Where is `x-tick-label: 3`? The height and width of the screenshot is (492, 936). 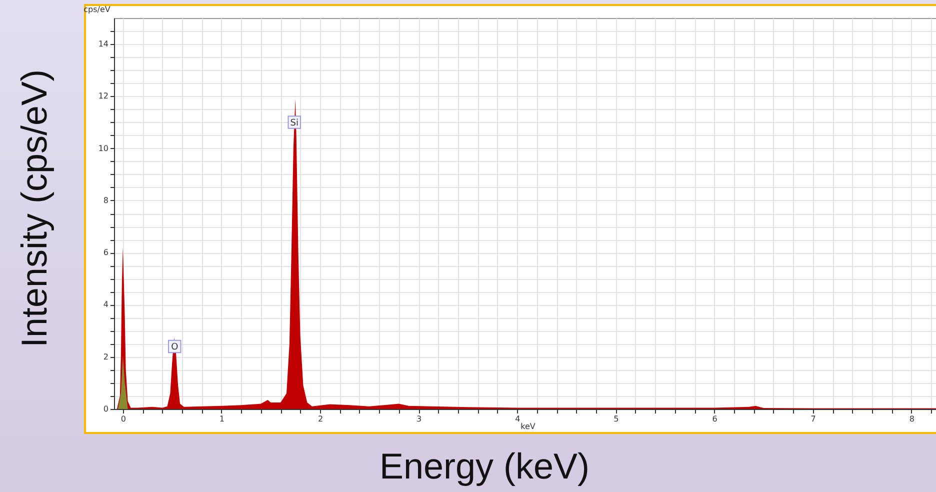
x-tick-label: 3 is located at coordinates (419, 419).